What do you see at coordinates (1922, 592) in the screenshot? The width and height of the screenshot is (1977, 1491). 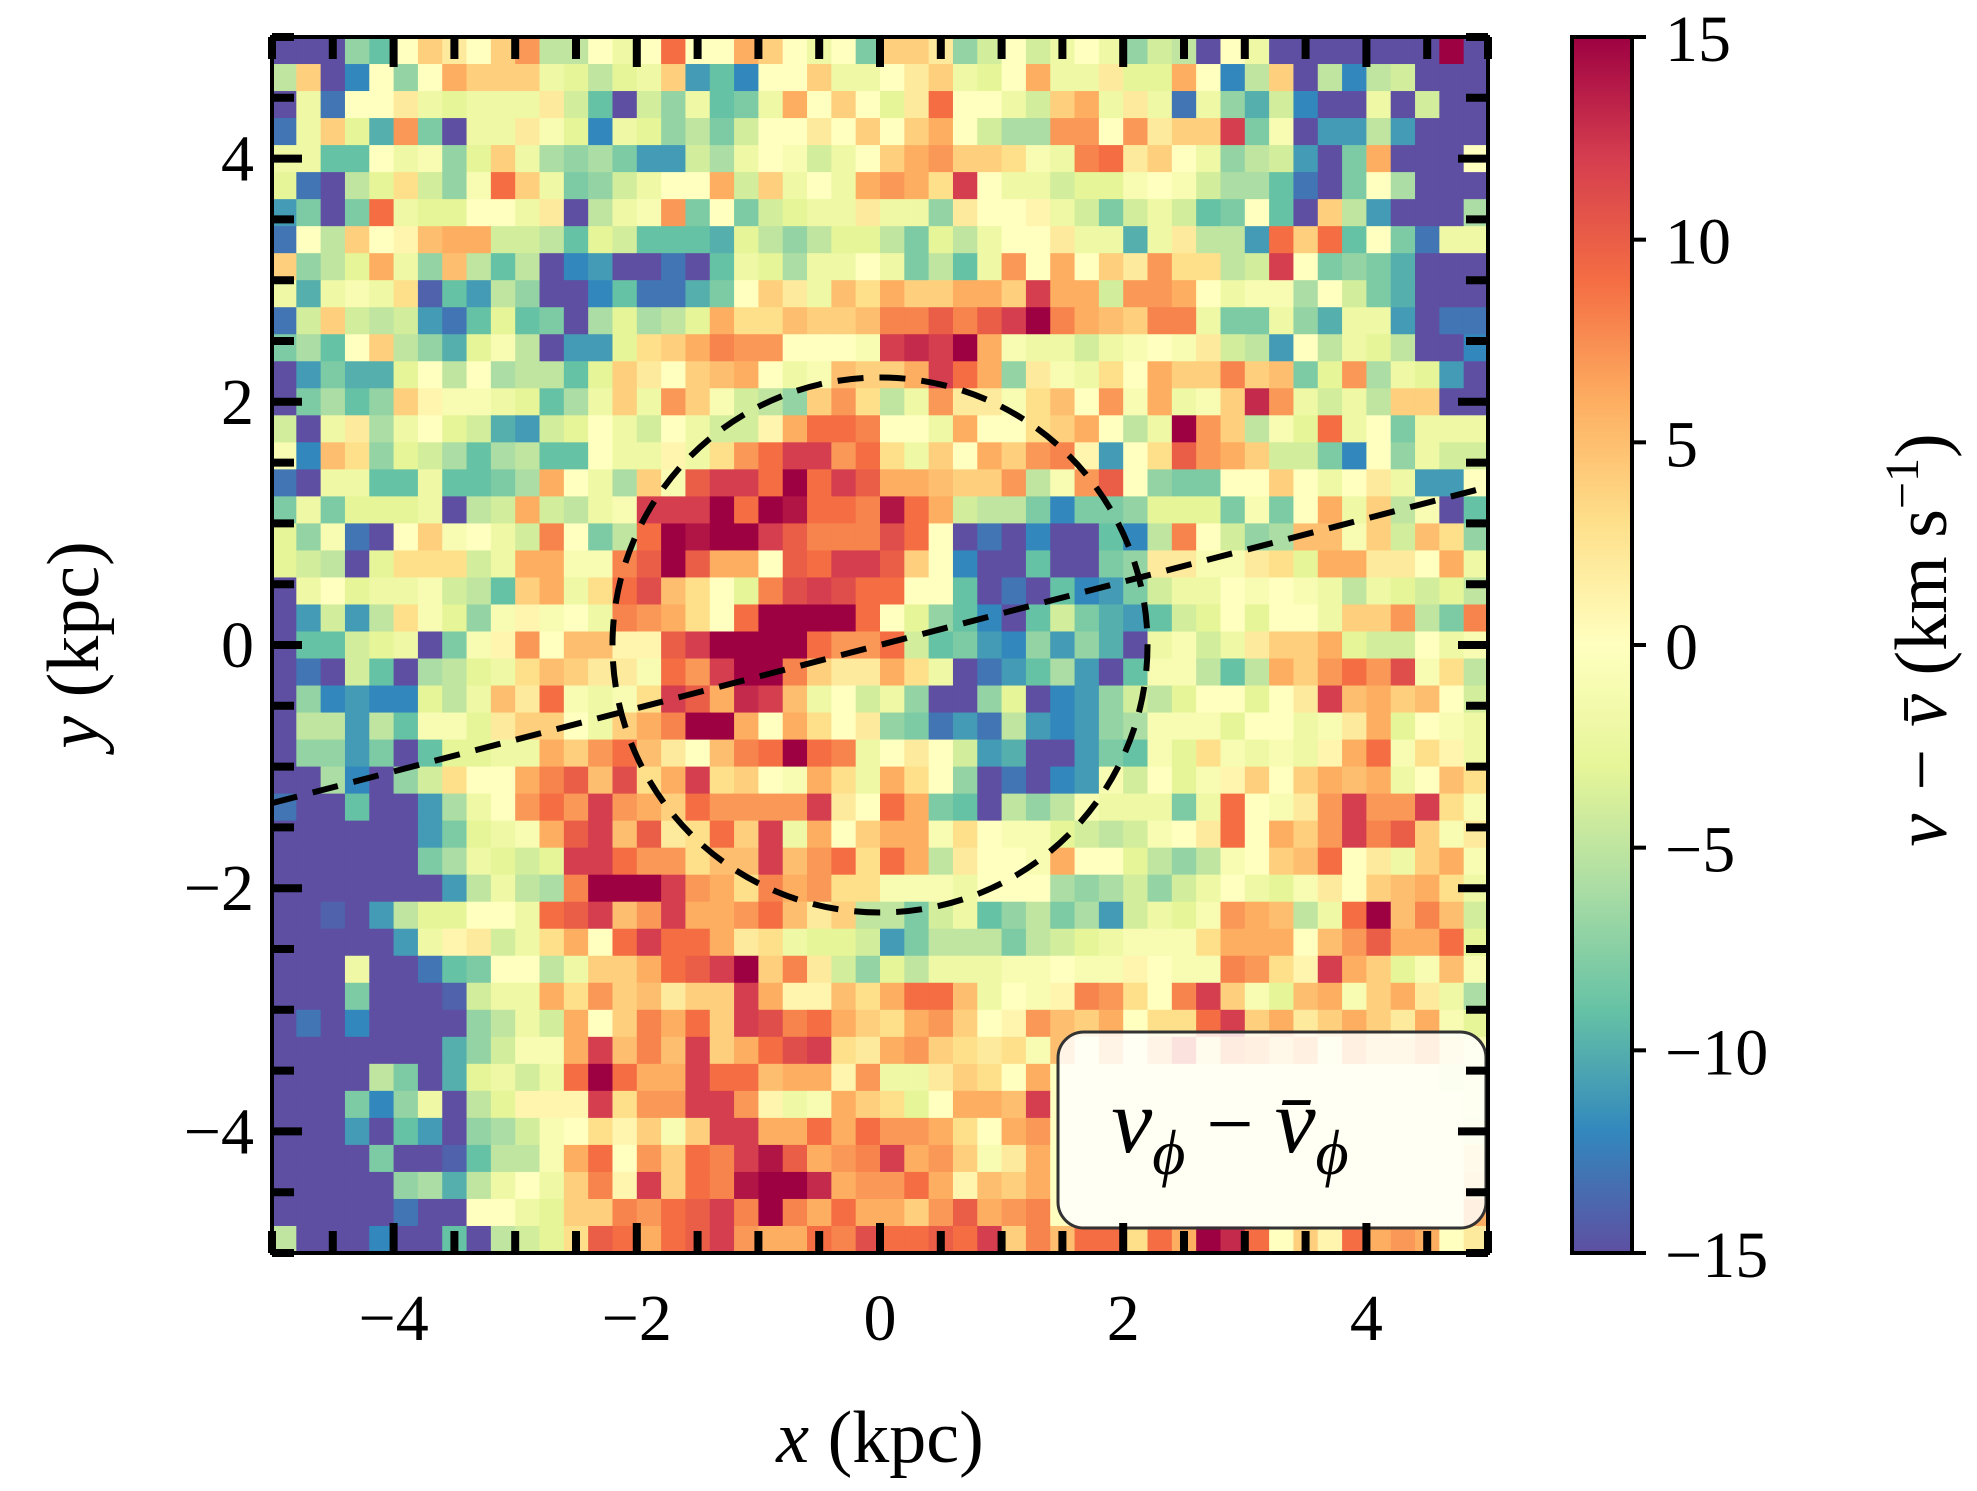 I see `colorbar-label-unit: (km s` at bounding box center [1922, 592].